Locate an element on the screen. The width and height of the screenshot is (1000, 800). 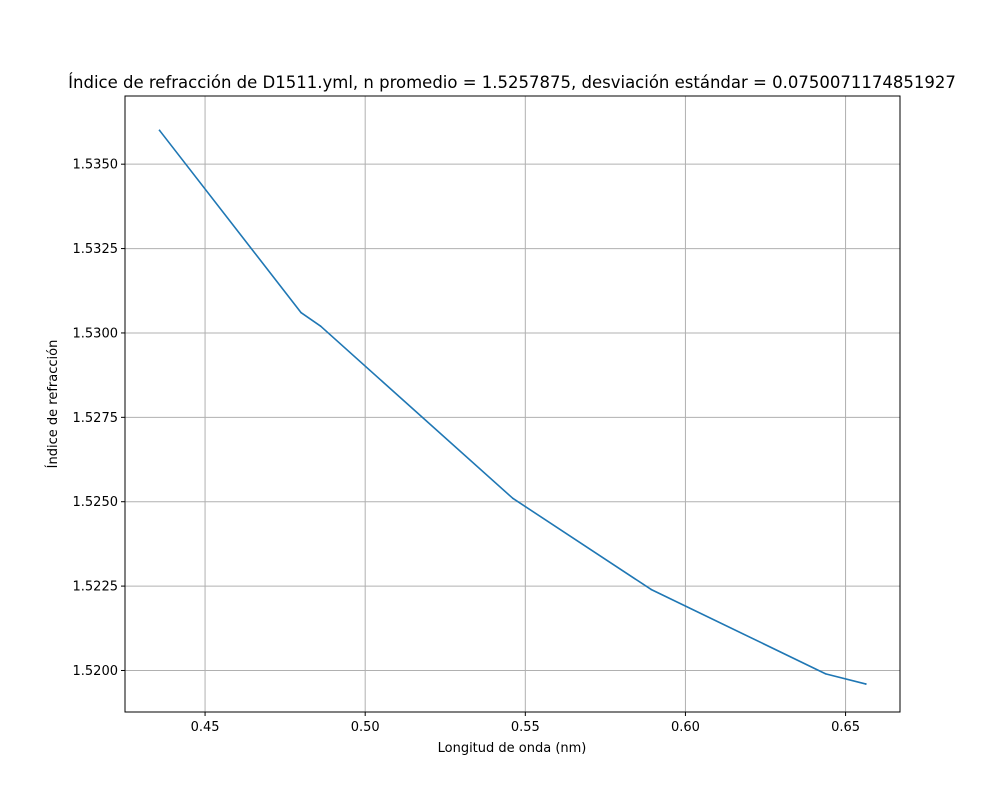
y-tick-label: 1.5300 is located at coordinates (96, 333).